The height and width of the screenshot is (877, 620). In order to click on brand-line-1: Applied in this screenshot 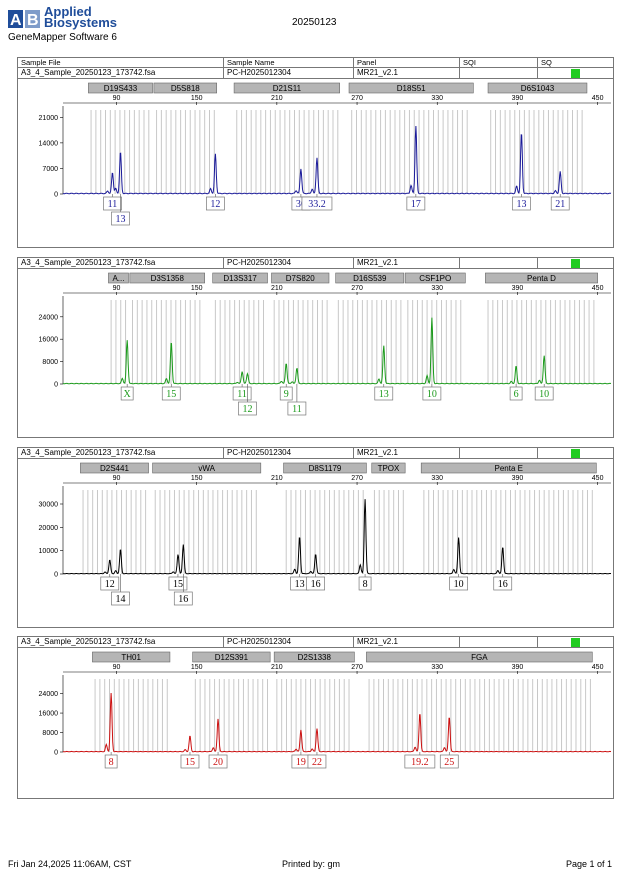, I will do `click(68, 11)`.